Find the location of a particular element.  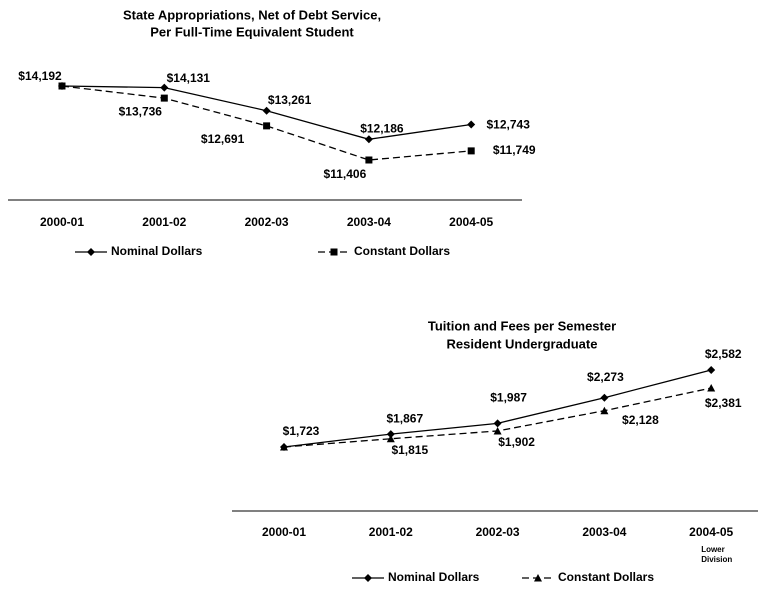

chart-title: Per Full-Time Equivalent Student is located at coordinates (252, 31).